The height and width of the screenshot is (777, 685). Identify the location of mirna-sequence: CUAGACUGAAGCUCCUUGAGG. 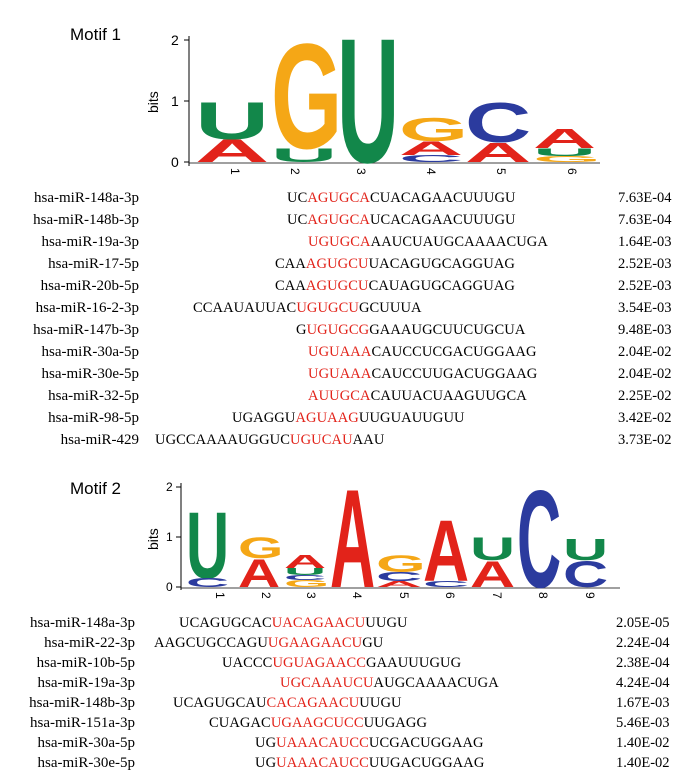
(318, 723).